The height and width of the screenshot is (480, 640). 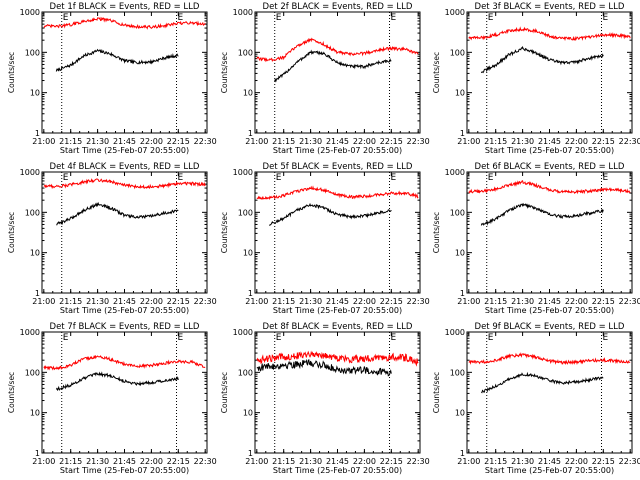 I want to click on panel-title: Det 7f BLACK = Events, RED = LLD, so click(x=125, y=327).